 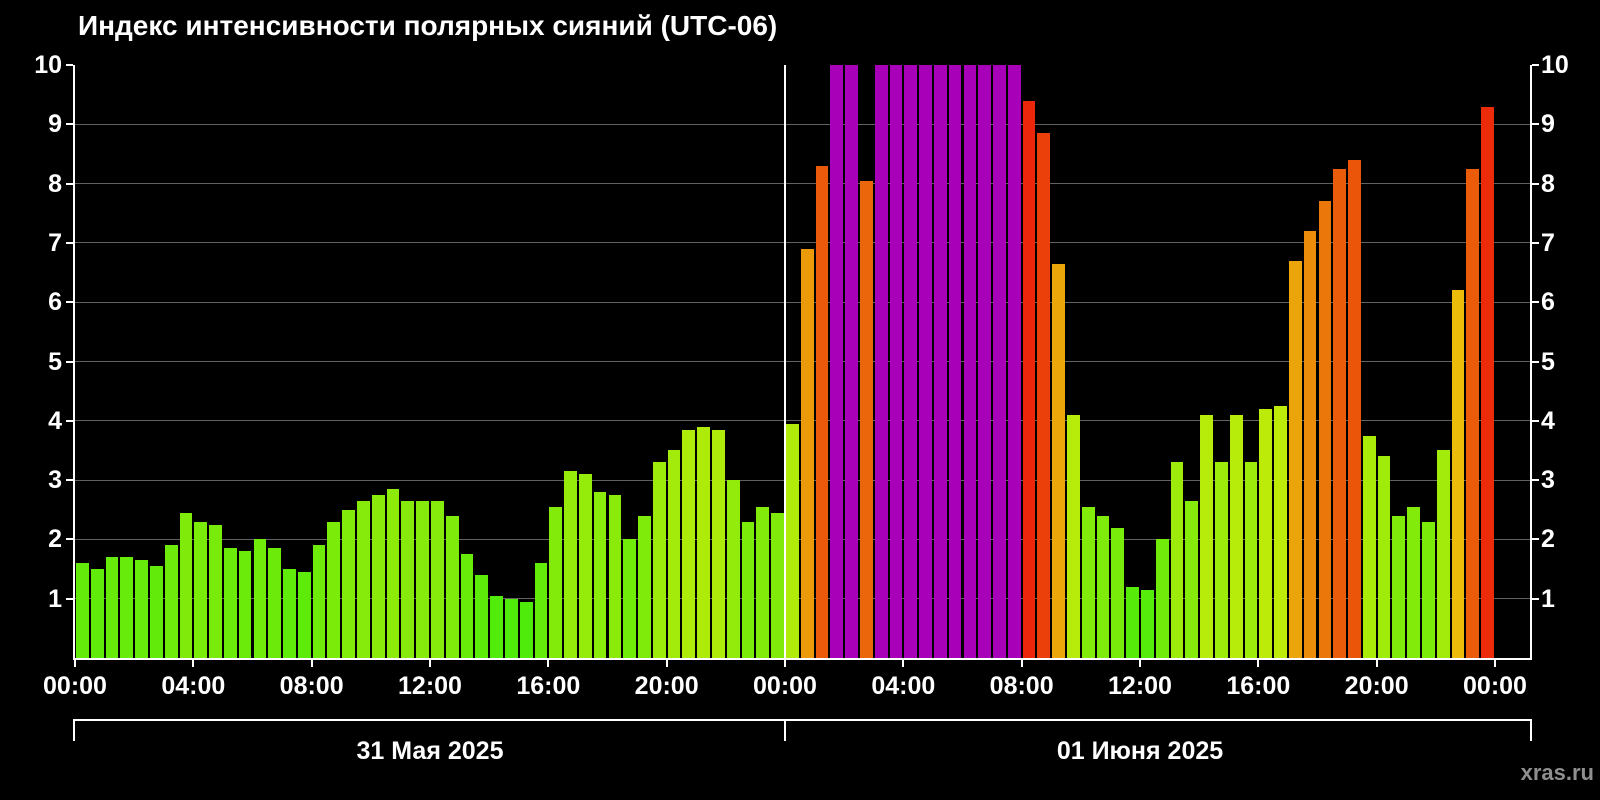 I want to click on watermark: xras.ru, so click(x=1557, y=772).